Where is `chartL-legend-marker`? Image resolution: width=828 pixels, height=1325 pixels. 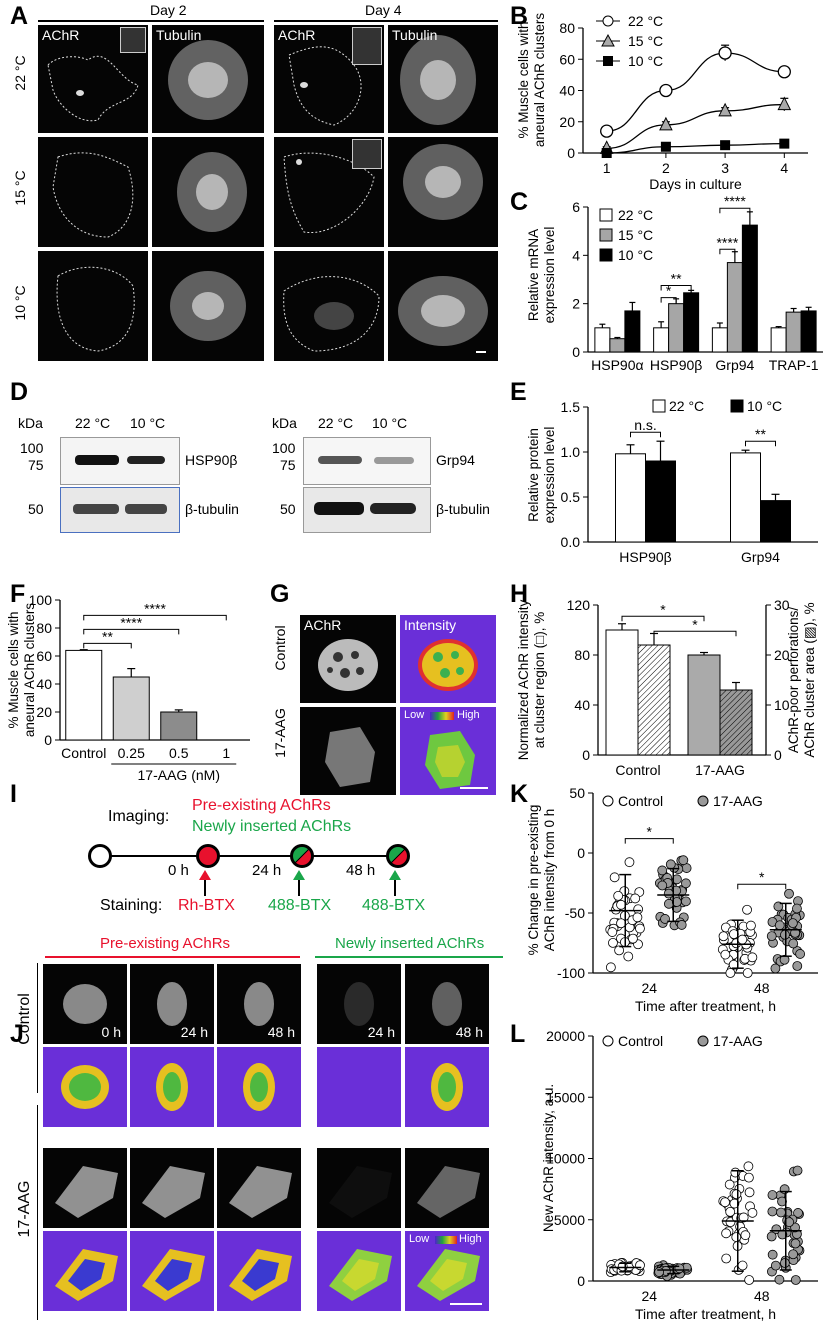 chartL-legend-marker is located at coordinates (703, 1041).